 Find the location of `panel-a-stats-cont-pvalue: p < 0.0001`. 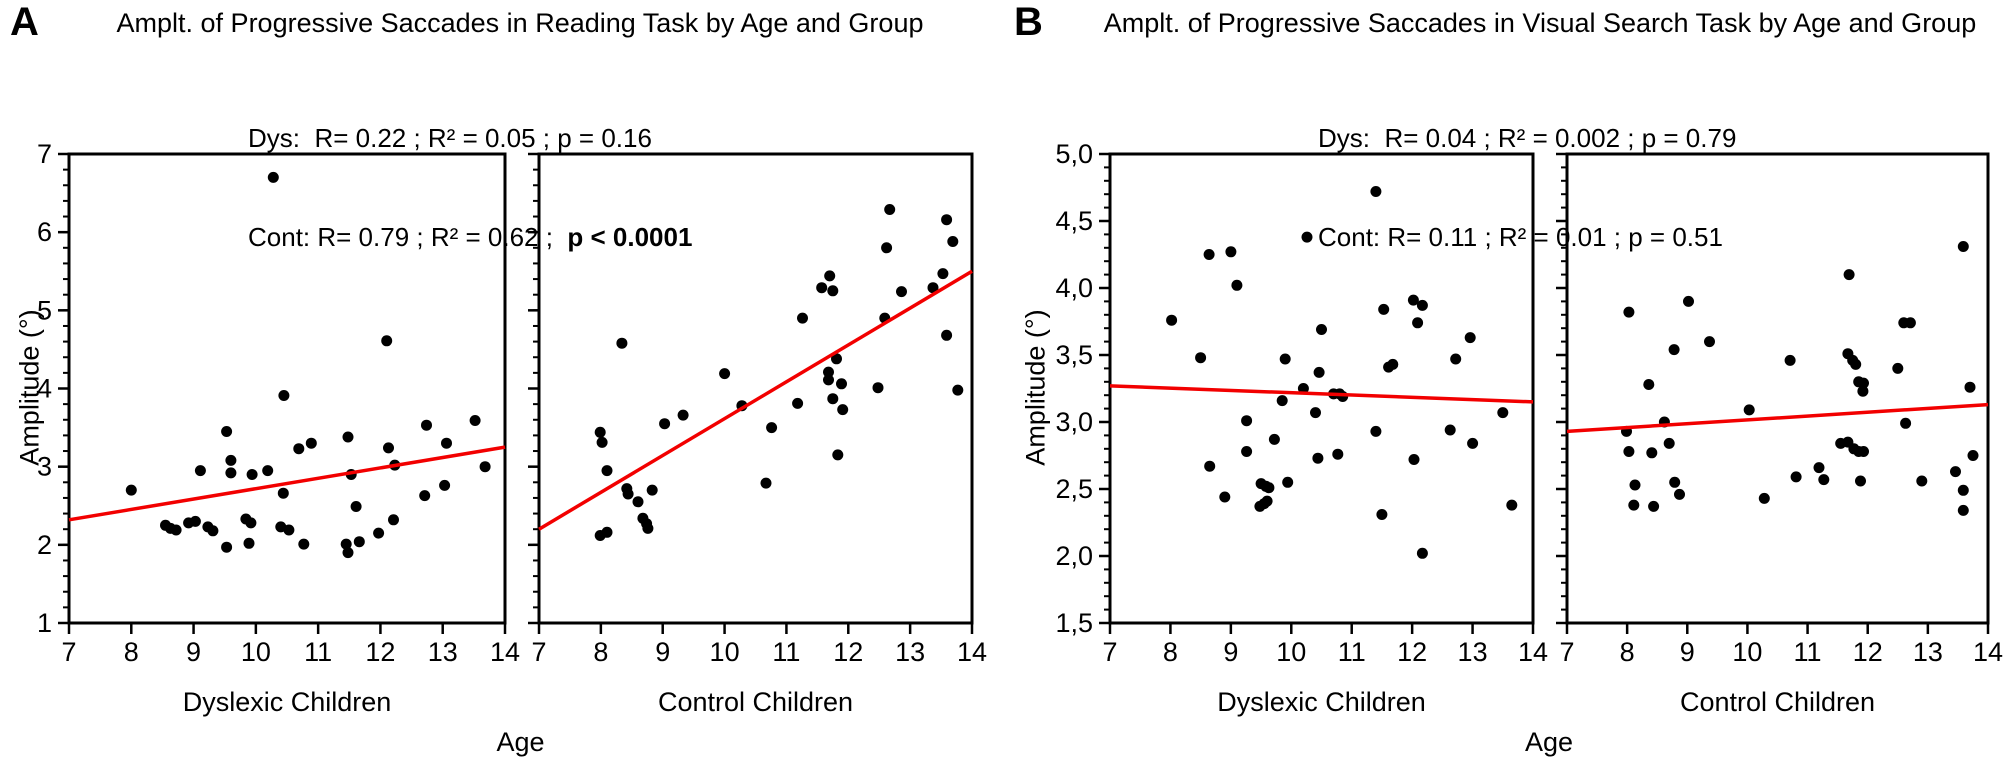

panel-a-stats-cont-pvalue: p < 0.0001 is located at coordinates (630, 237).